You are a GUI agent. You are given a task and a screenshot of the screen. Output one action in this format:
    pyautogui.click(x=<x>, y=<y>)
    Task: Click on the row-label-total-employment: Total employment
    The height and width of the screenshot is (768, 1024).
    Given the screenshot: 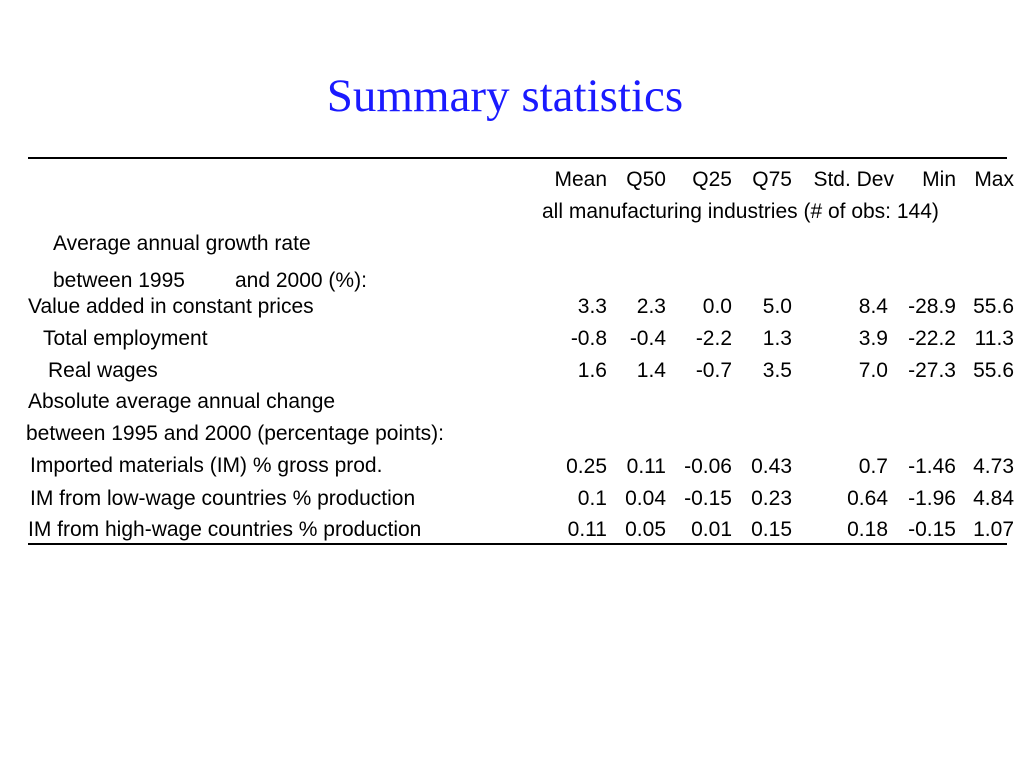 What is the action you would take?
    pyautogui.click(x=125, y=338)
    